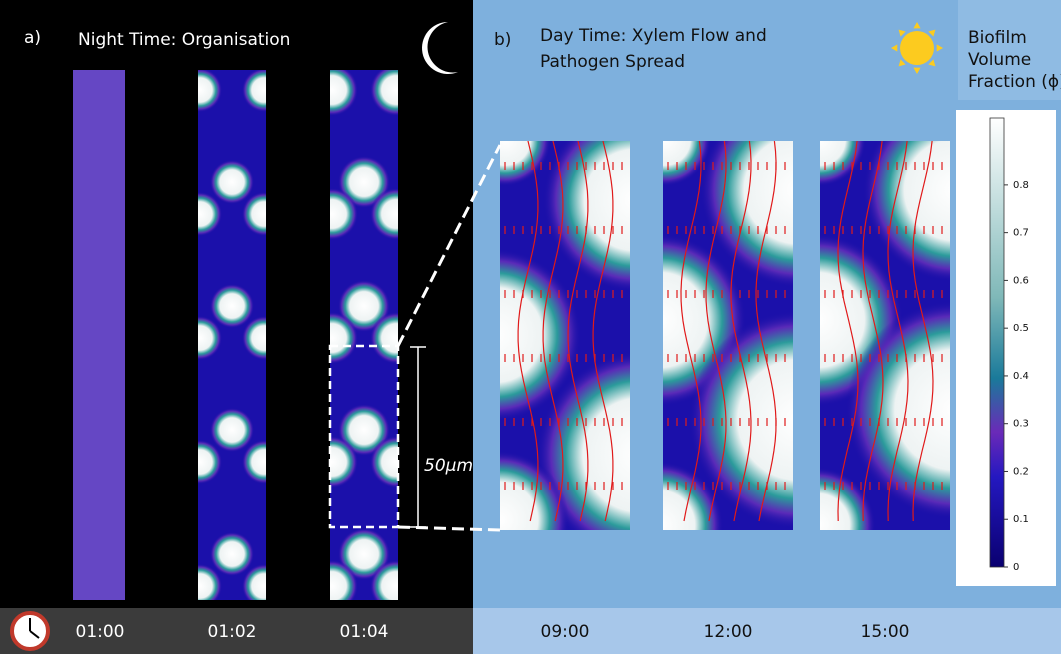 This screenshot has width=1061, height=654. Describe the element at coordinates (1014, 82) in the screenshot. I see `colorbar-title: Fraction (ϕ)` at that location.